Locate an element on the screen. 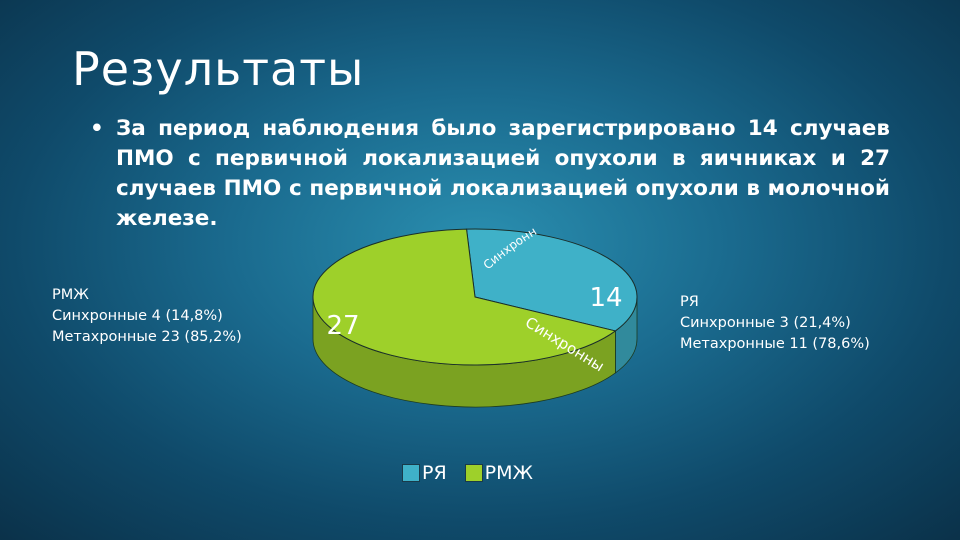 Image resolution: width=960 pixels, height=540 pixels. chart-legend: РЯ РМЖ is located at coordinates (476, 473).